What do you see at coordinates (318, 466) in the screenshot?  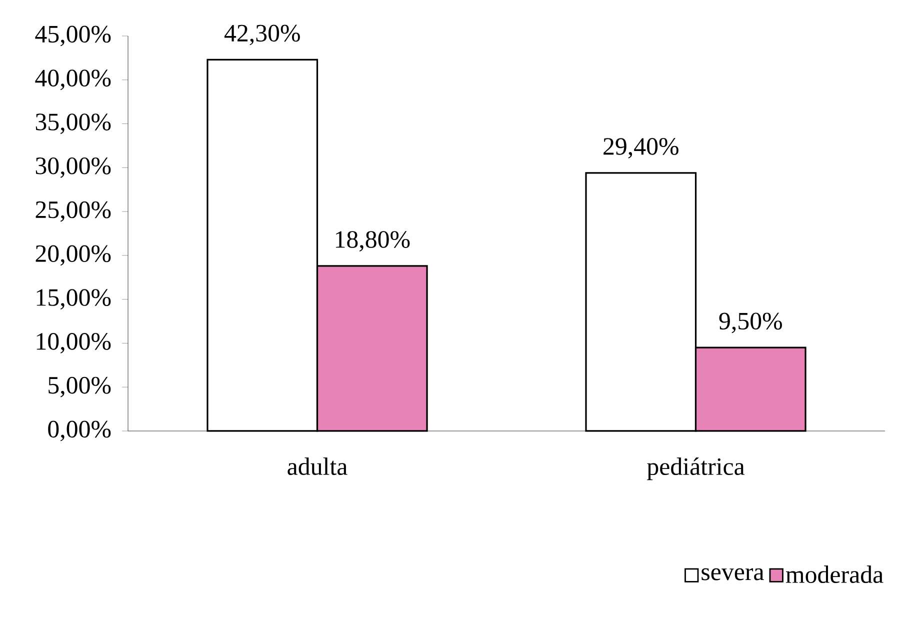 I see `x-tick-label: adulta` at bounding box center [318, 466].